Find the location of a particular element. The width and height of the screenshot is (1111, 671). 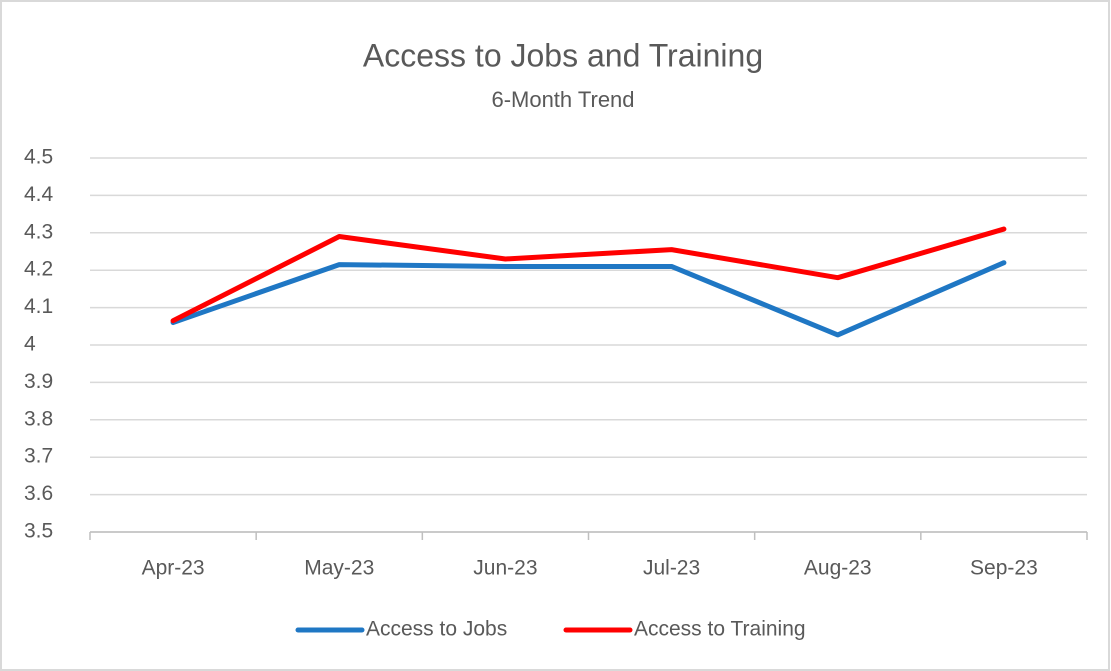

x-tick-label: Apr-23 is located at coordinates (173, 568).